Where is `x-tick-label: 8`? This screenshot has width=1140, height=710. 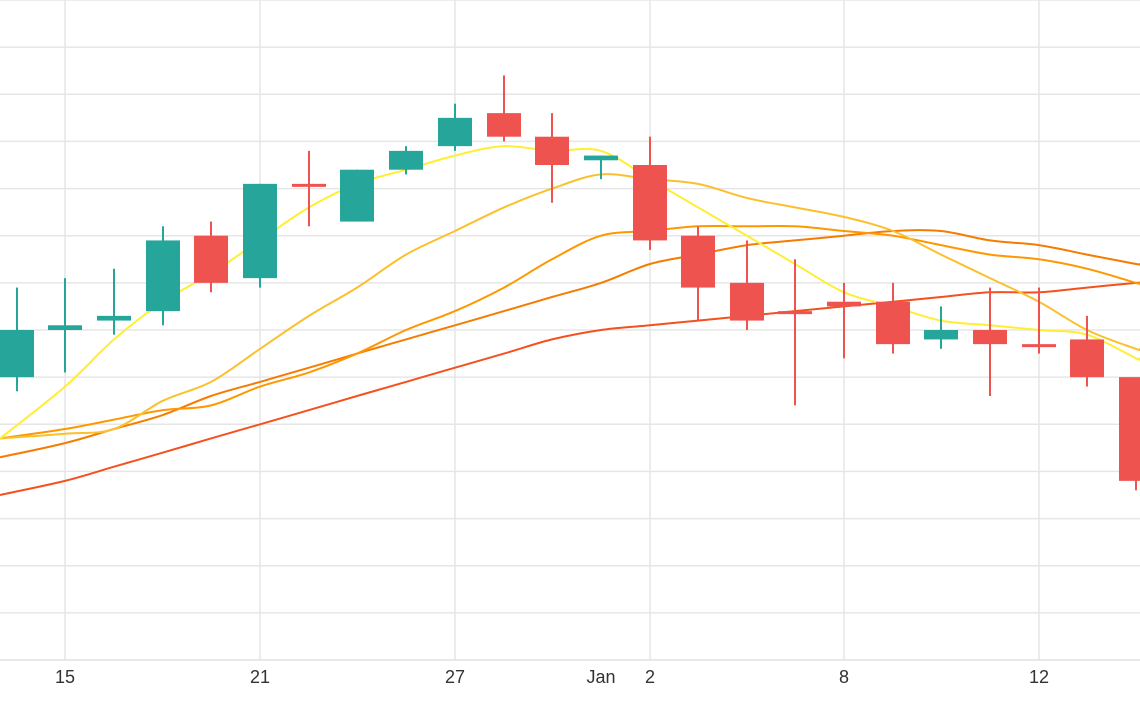
x-tick-label: 8 is located at coordinates (844, 677).